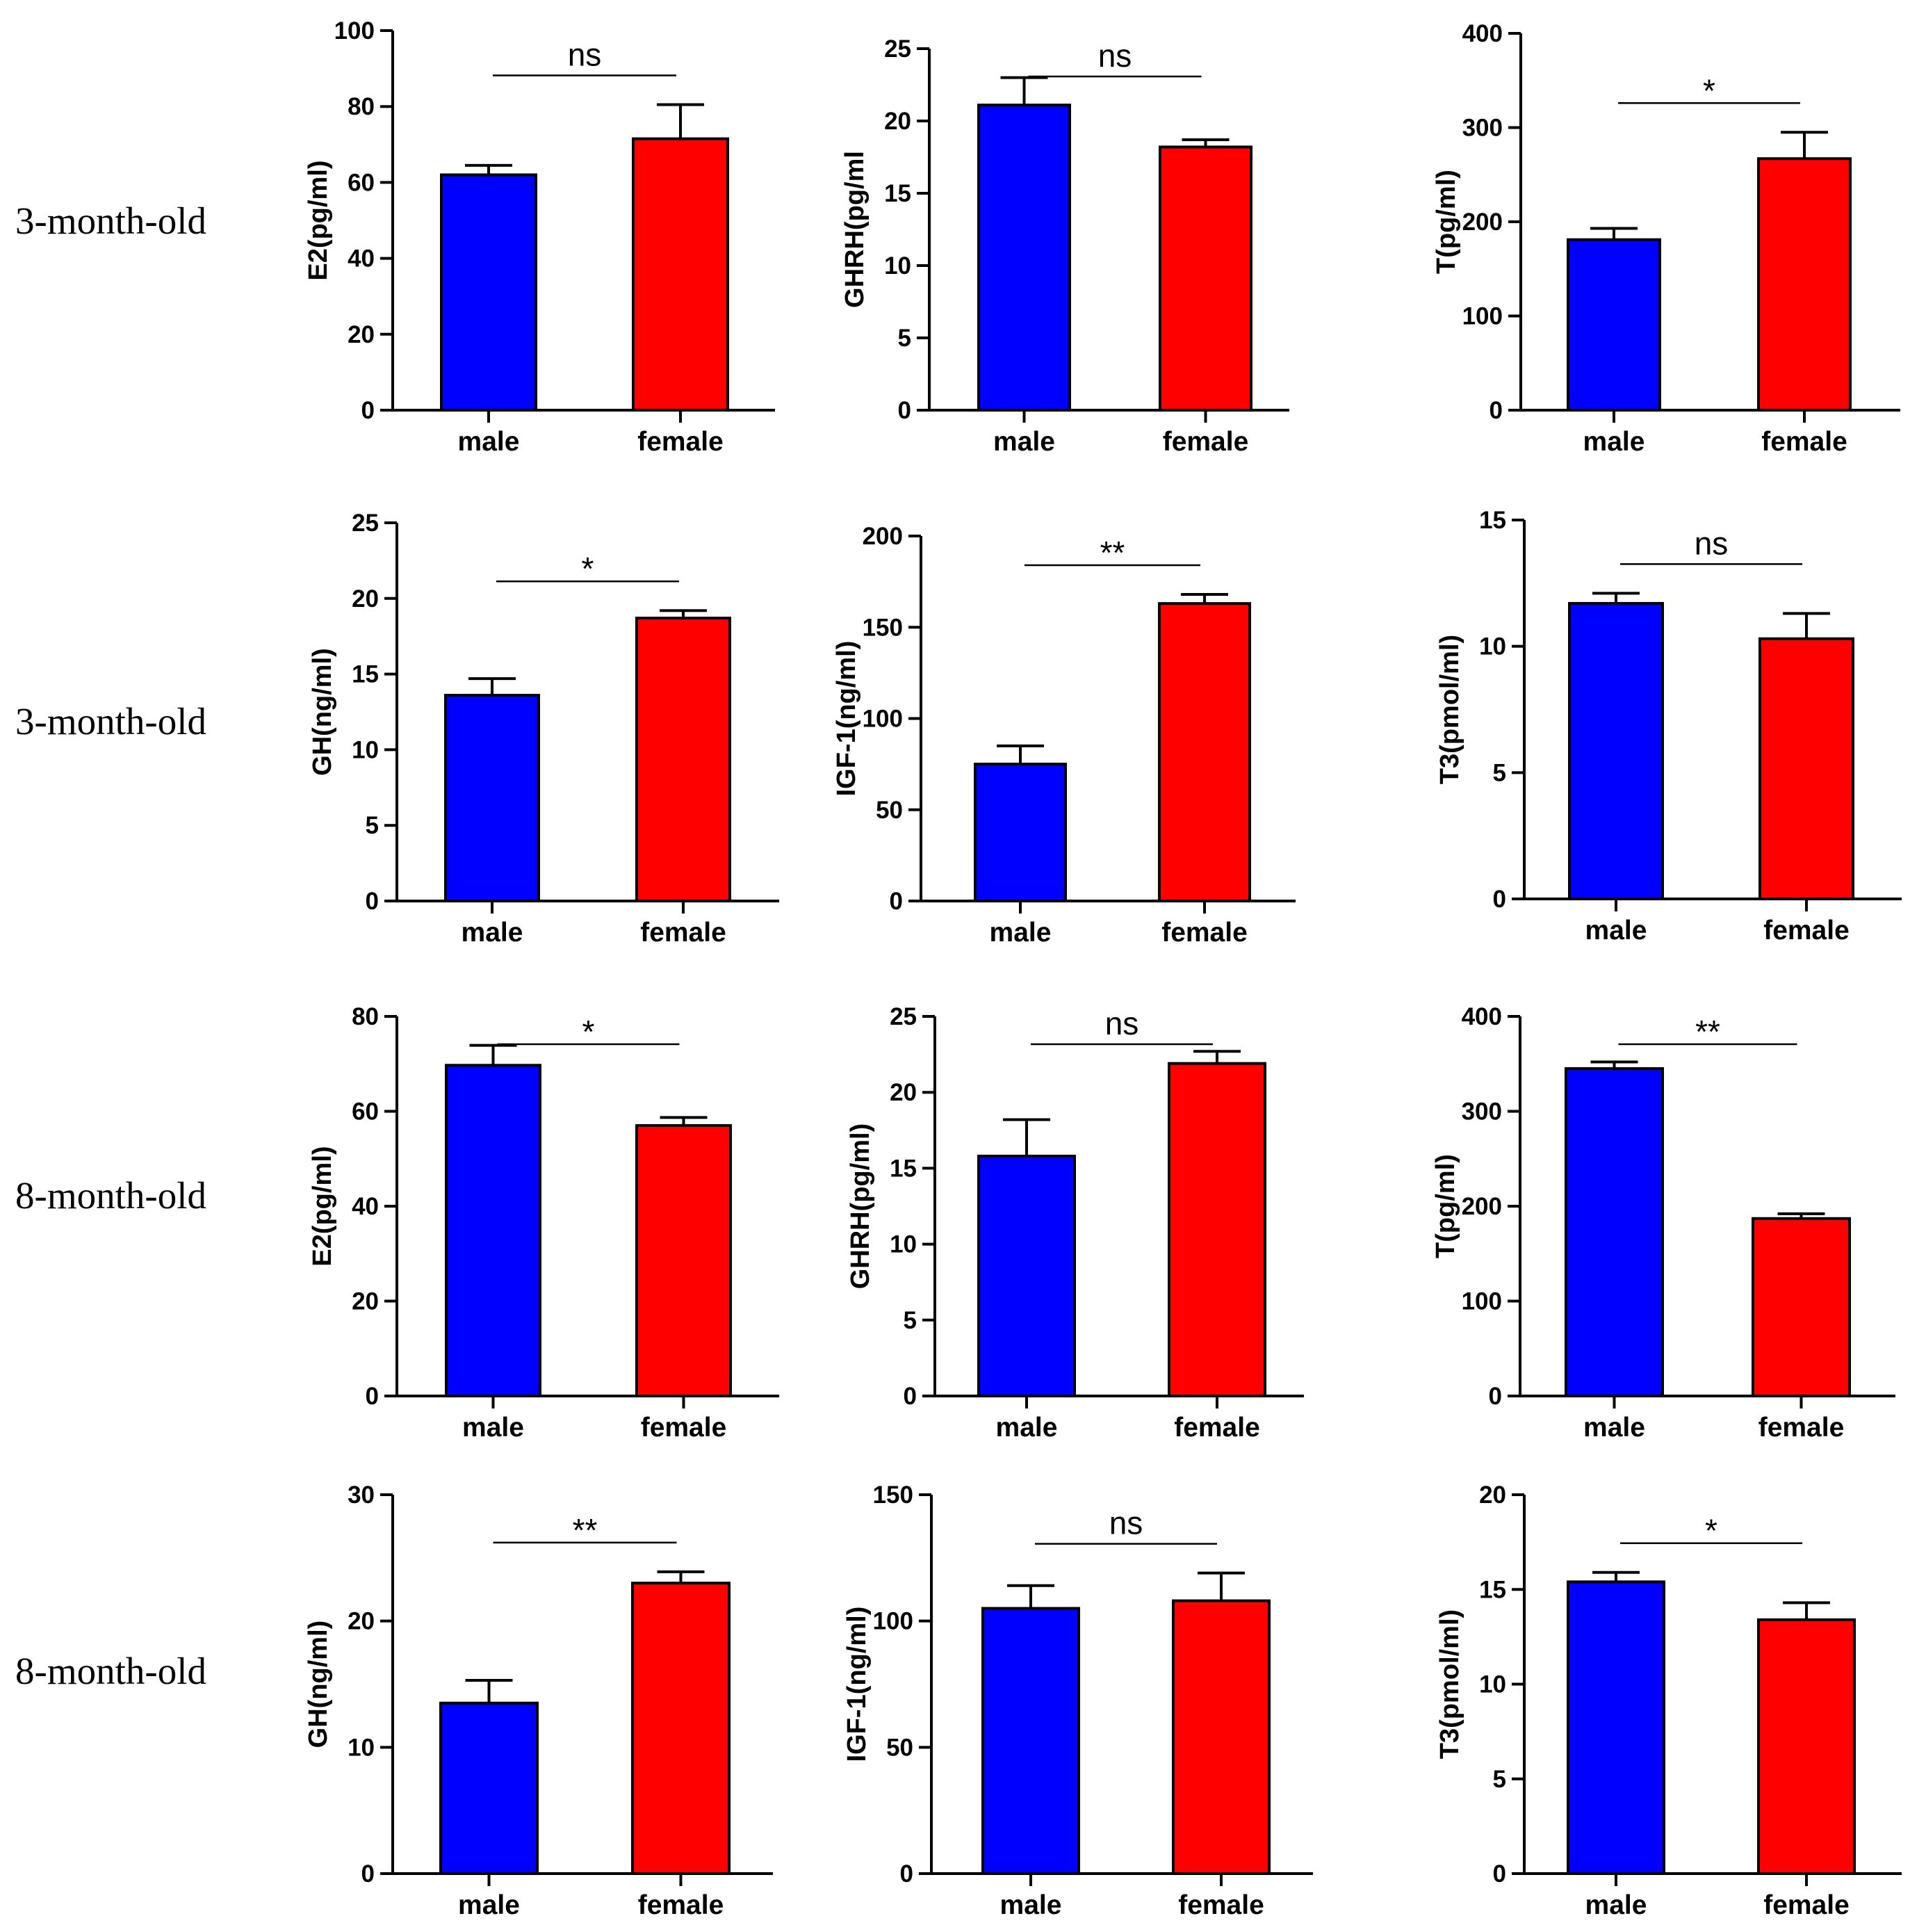 Image resolution: width=1926 pixels, height=1932 pixels. I want to click on y-axis-label: GHRH(pg/ml), so click(860, 1206).